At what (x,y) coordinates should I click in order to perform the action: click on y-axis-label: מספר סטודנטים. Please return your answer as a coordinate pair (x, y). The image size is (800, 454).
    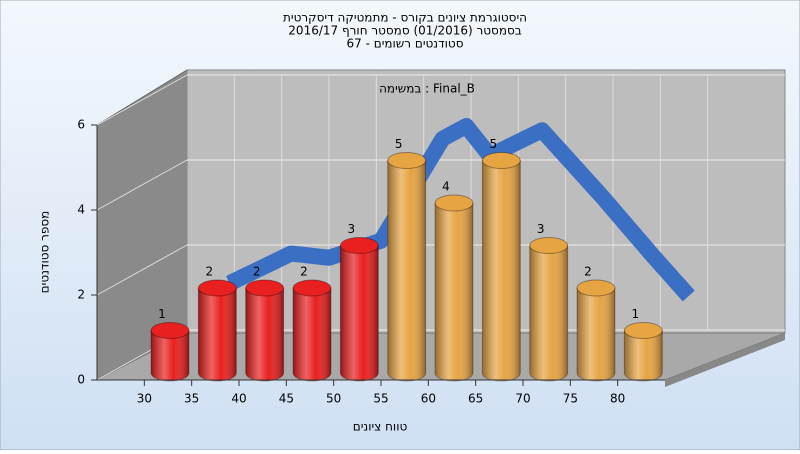
    Looking at the image, I should click on (45, 252).